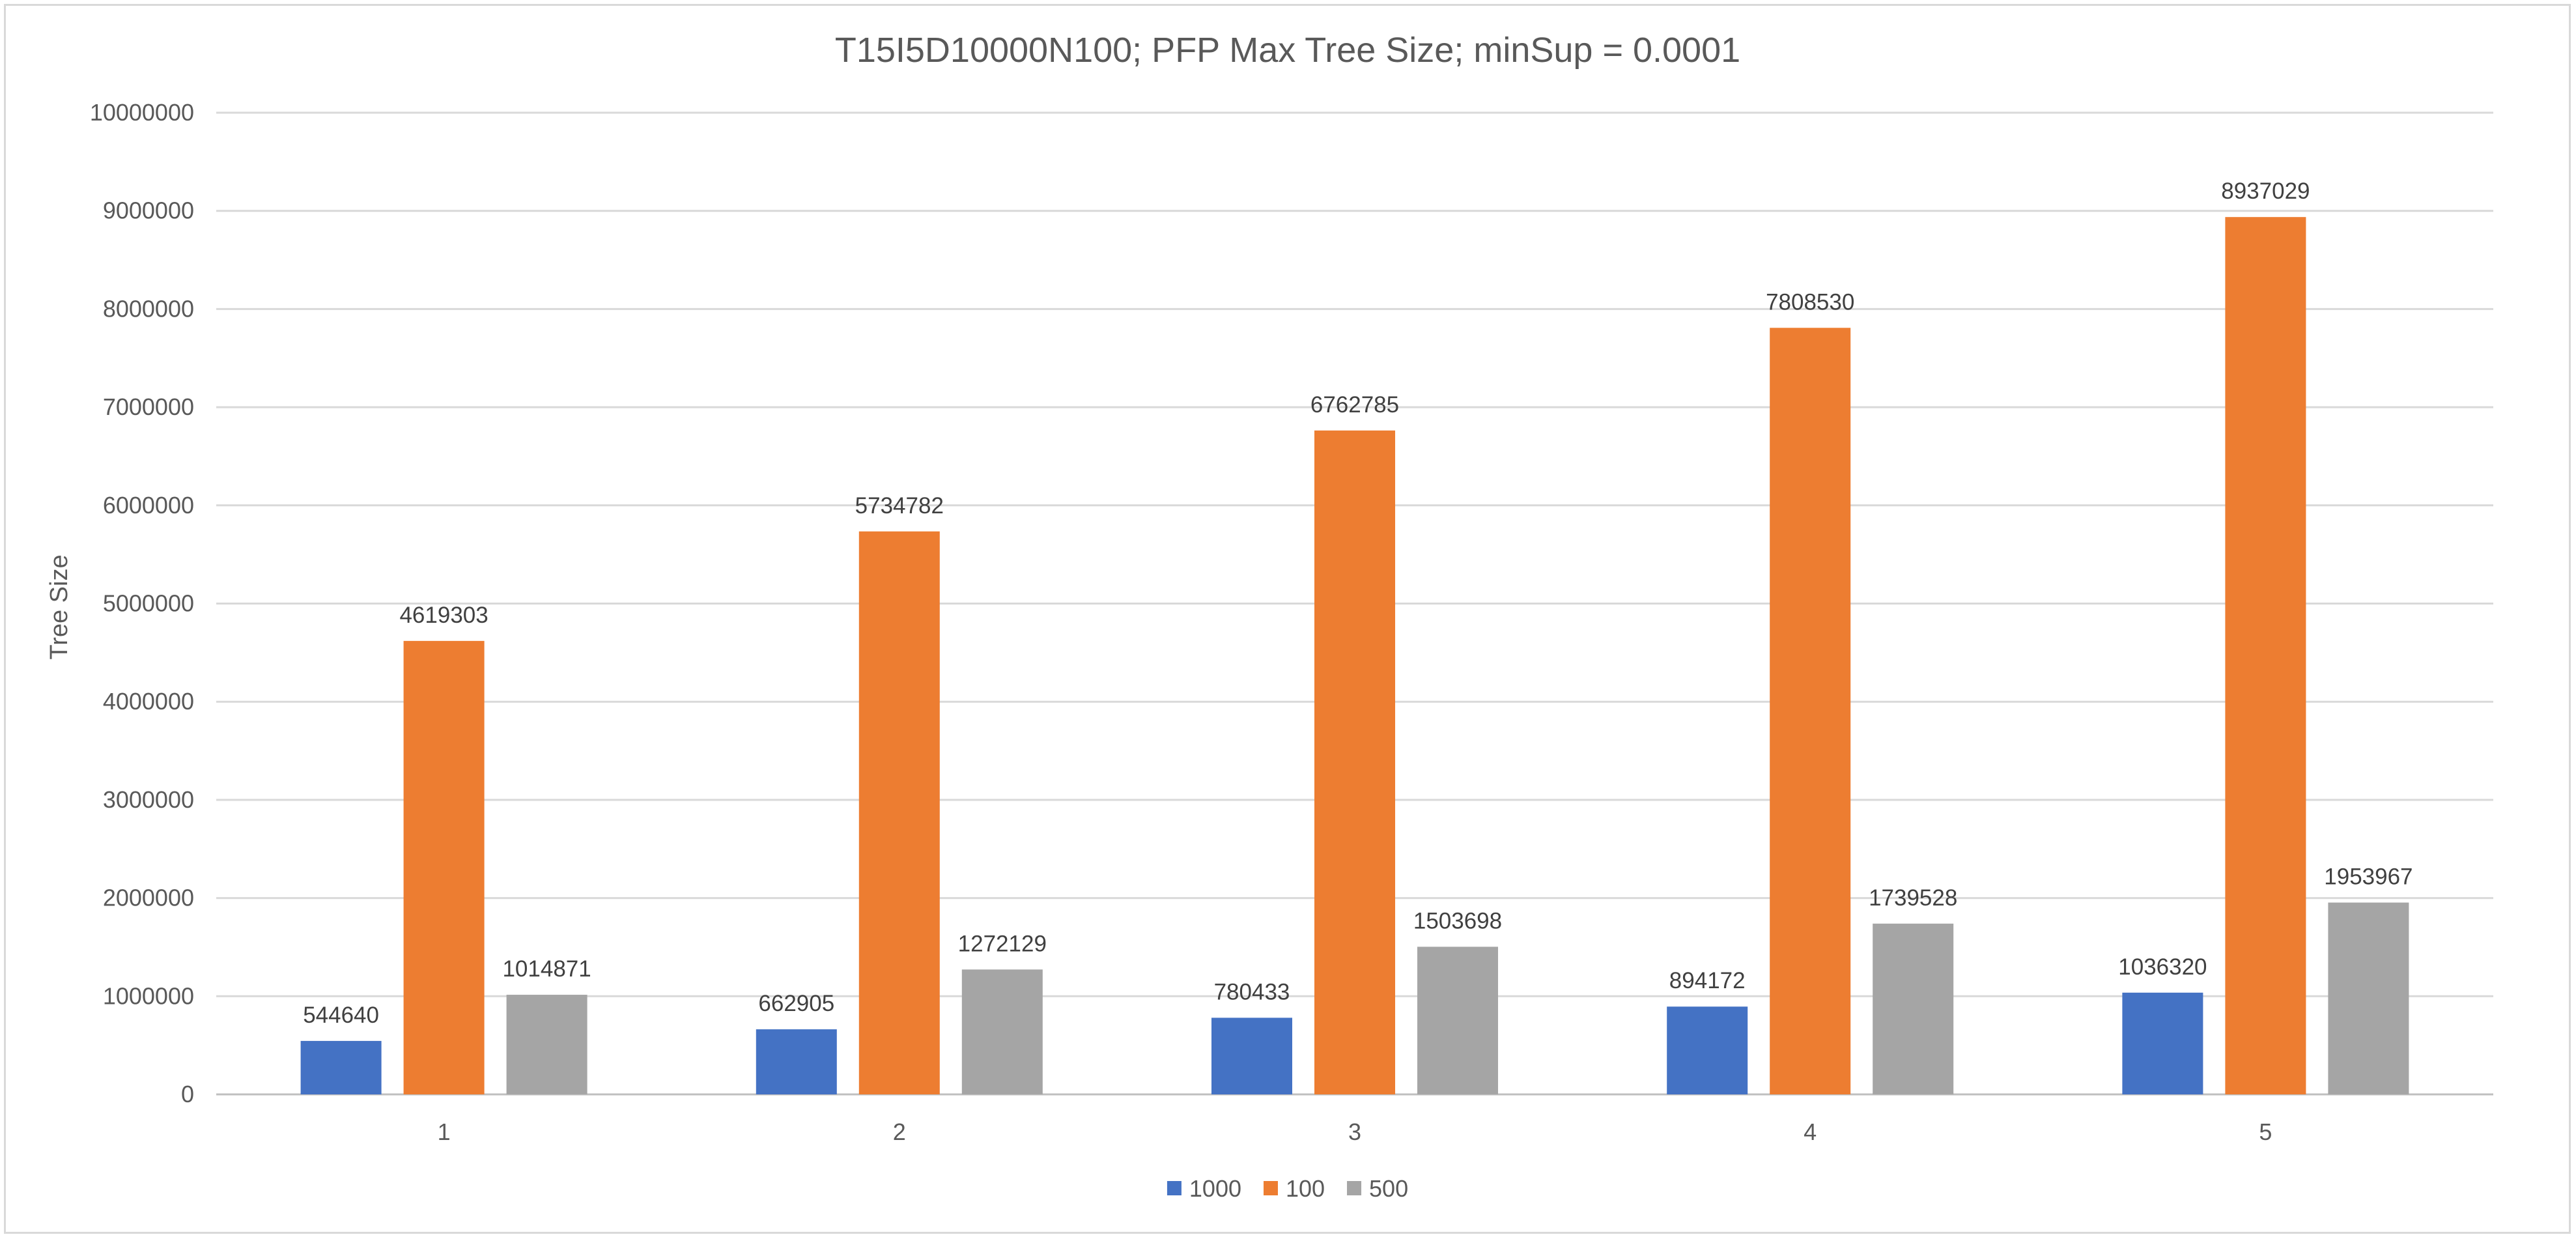  What do you see at coordinates (443, 615) in the screenshot?
I see `data-label: 4619303` at bounding box center [443, 615].